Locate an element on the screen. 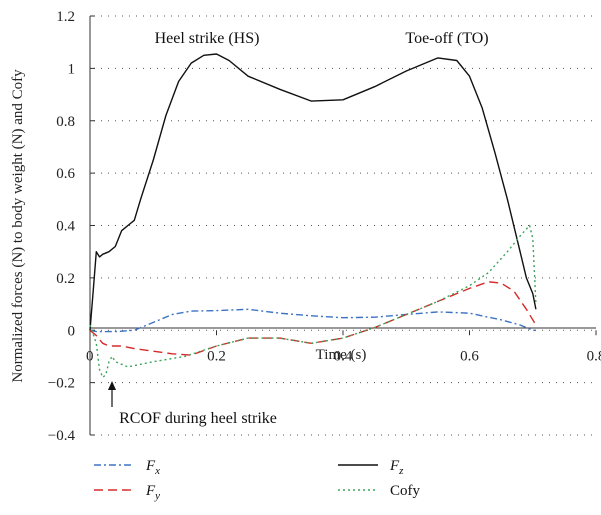  x-tick-label: 0.4 is located at coordinates (343, 356).